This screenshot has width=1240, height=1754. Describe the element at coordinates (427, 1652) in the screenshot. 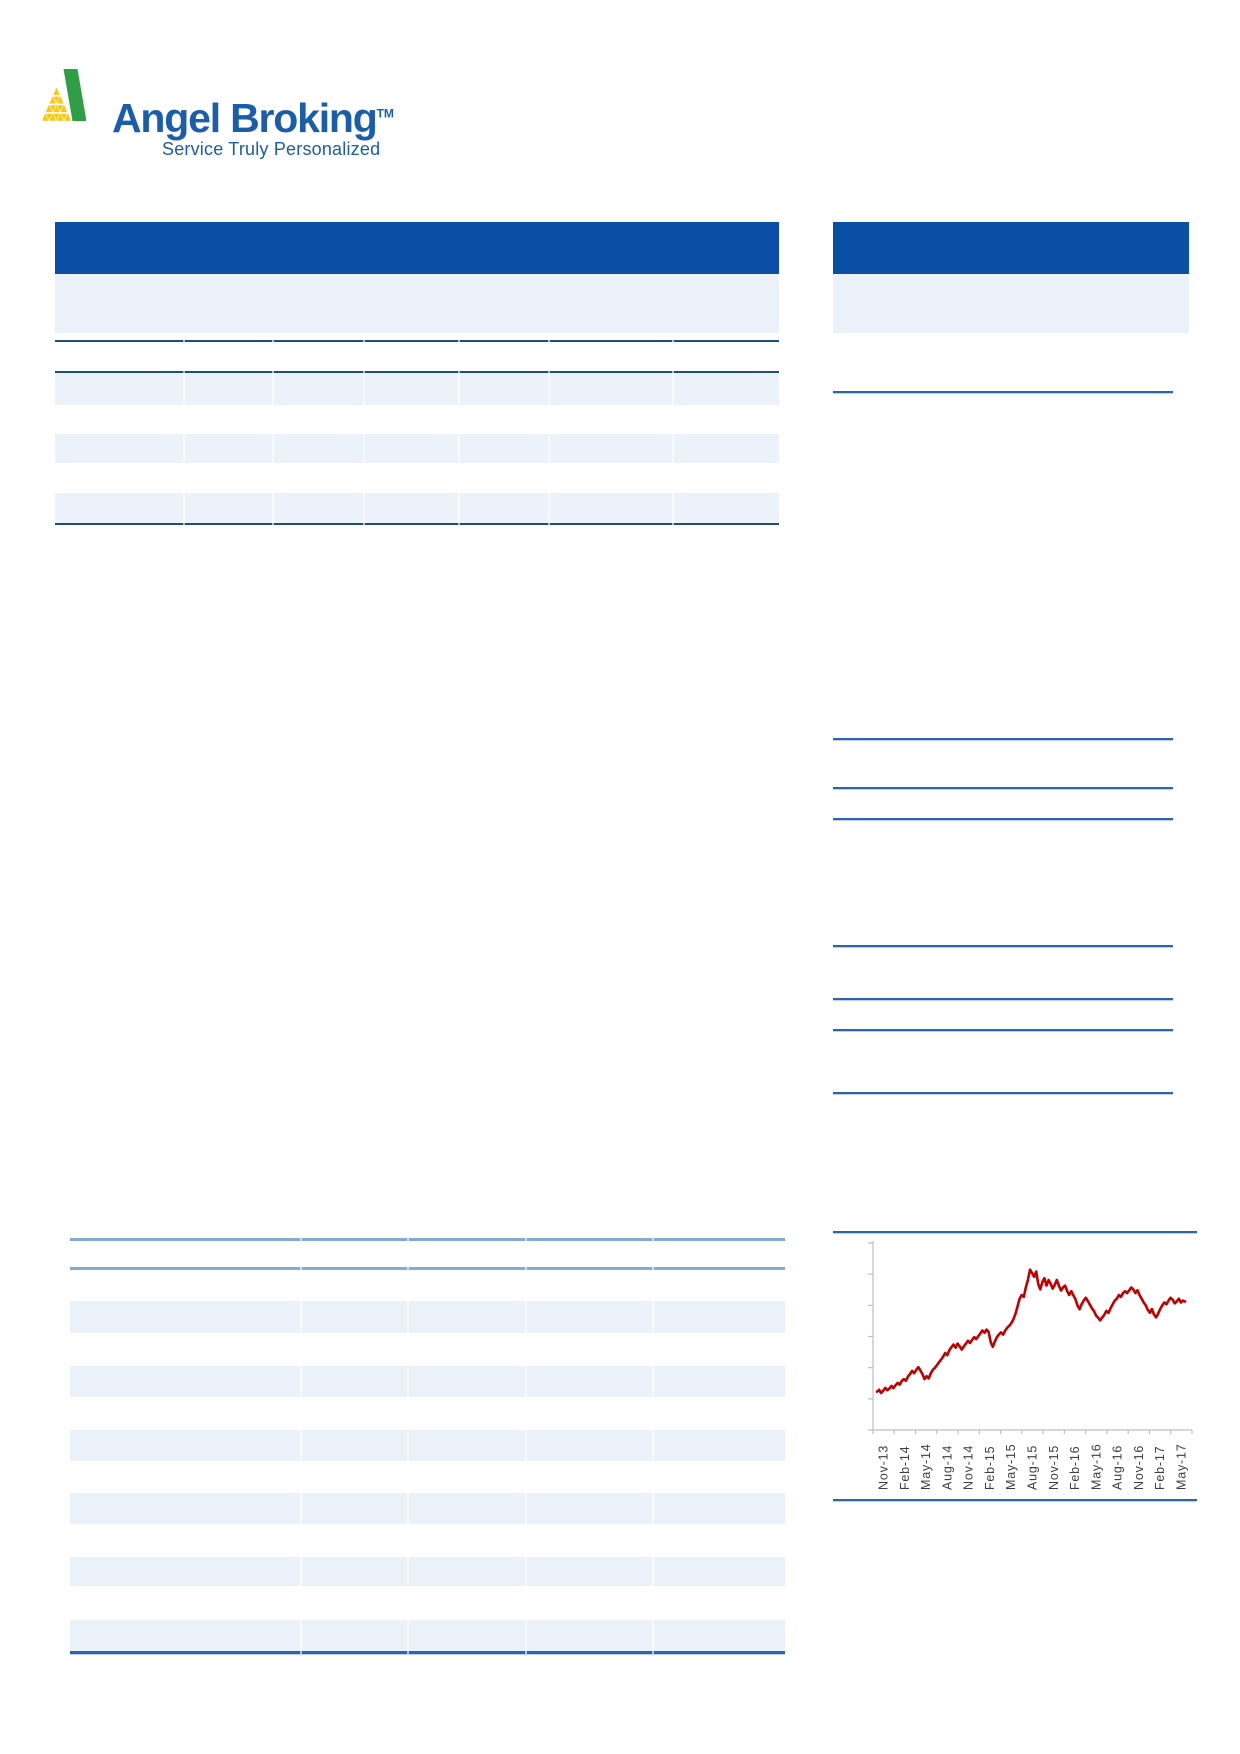

I see `bottom-table-bottom-rule` at that location.